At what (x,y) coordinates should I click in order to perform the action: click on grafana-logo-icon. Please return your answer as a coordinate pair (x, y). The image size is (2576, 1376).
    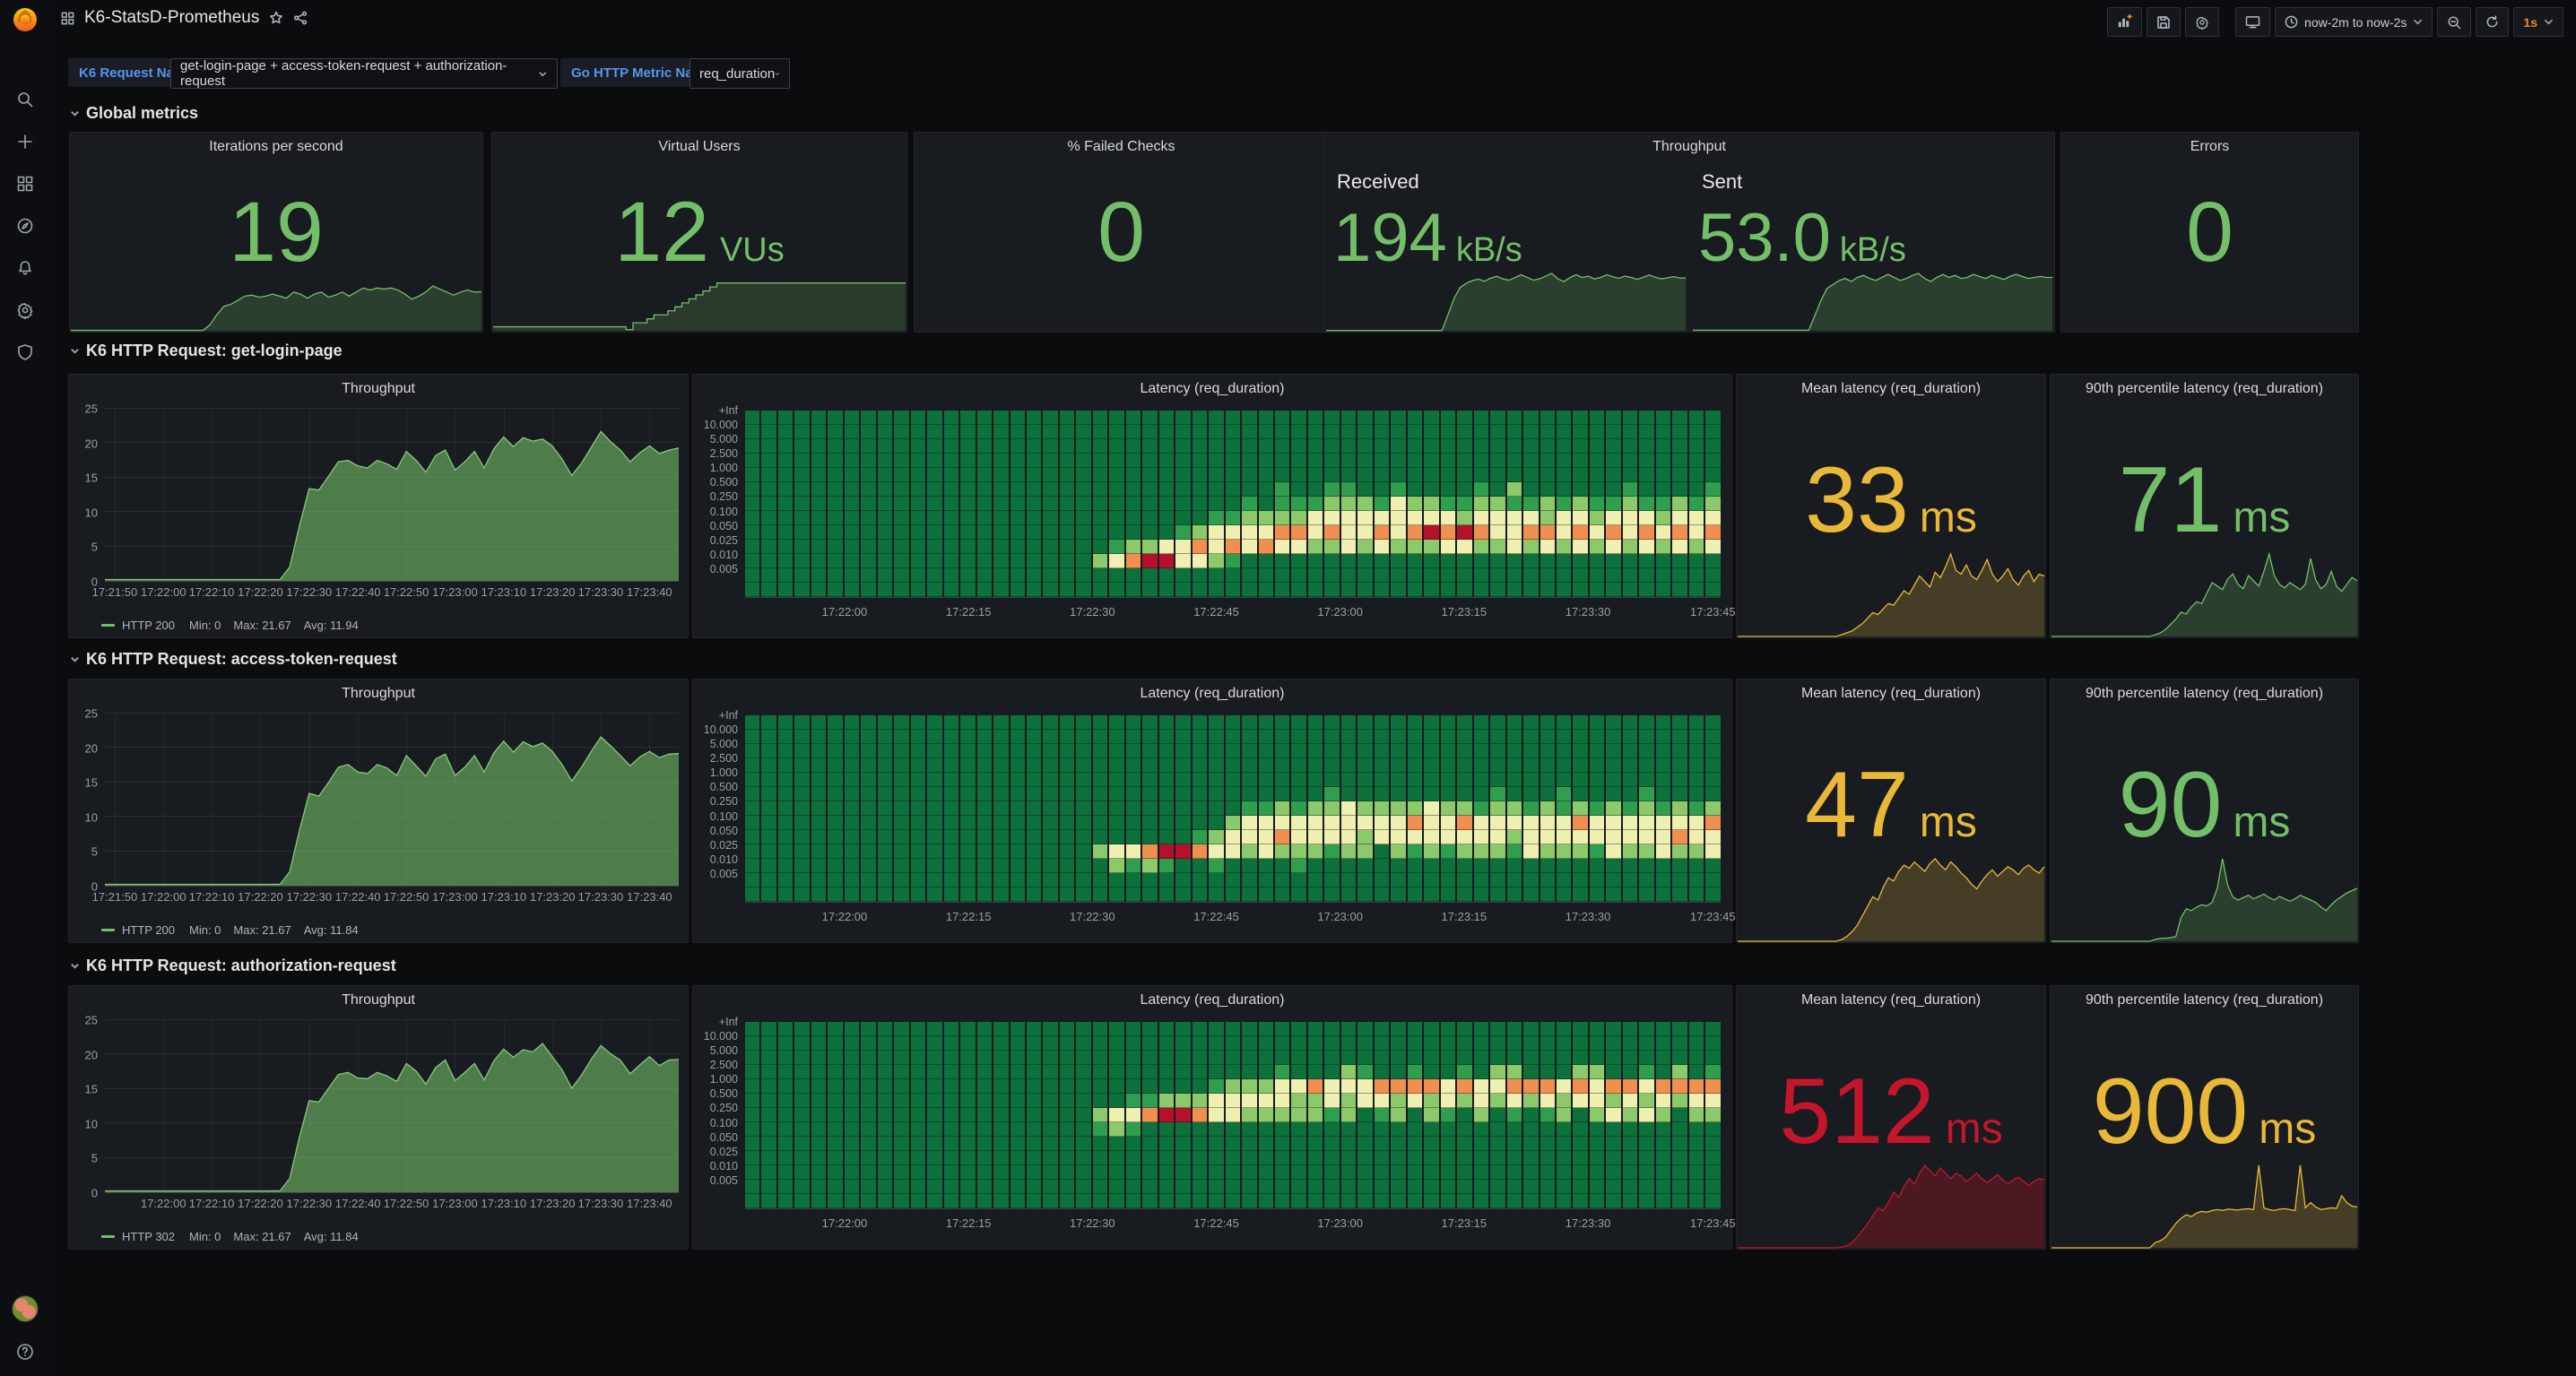
    Looking at the image, I should click on (25, 19).